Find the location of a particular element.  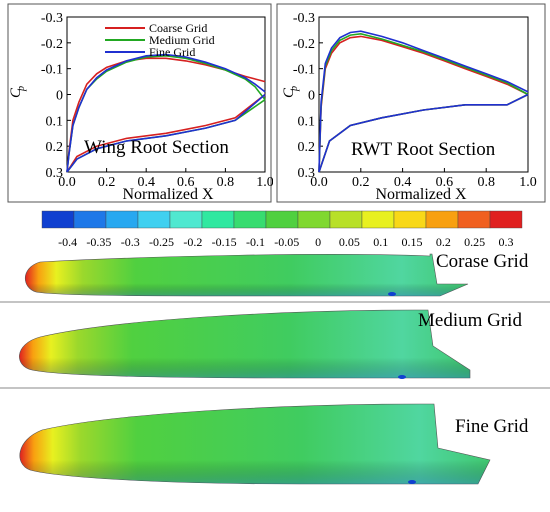

series-line-fine-grid-lower is located at coordinates (166, 133).